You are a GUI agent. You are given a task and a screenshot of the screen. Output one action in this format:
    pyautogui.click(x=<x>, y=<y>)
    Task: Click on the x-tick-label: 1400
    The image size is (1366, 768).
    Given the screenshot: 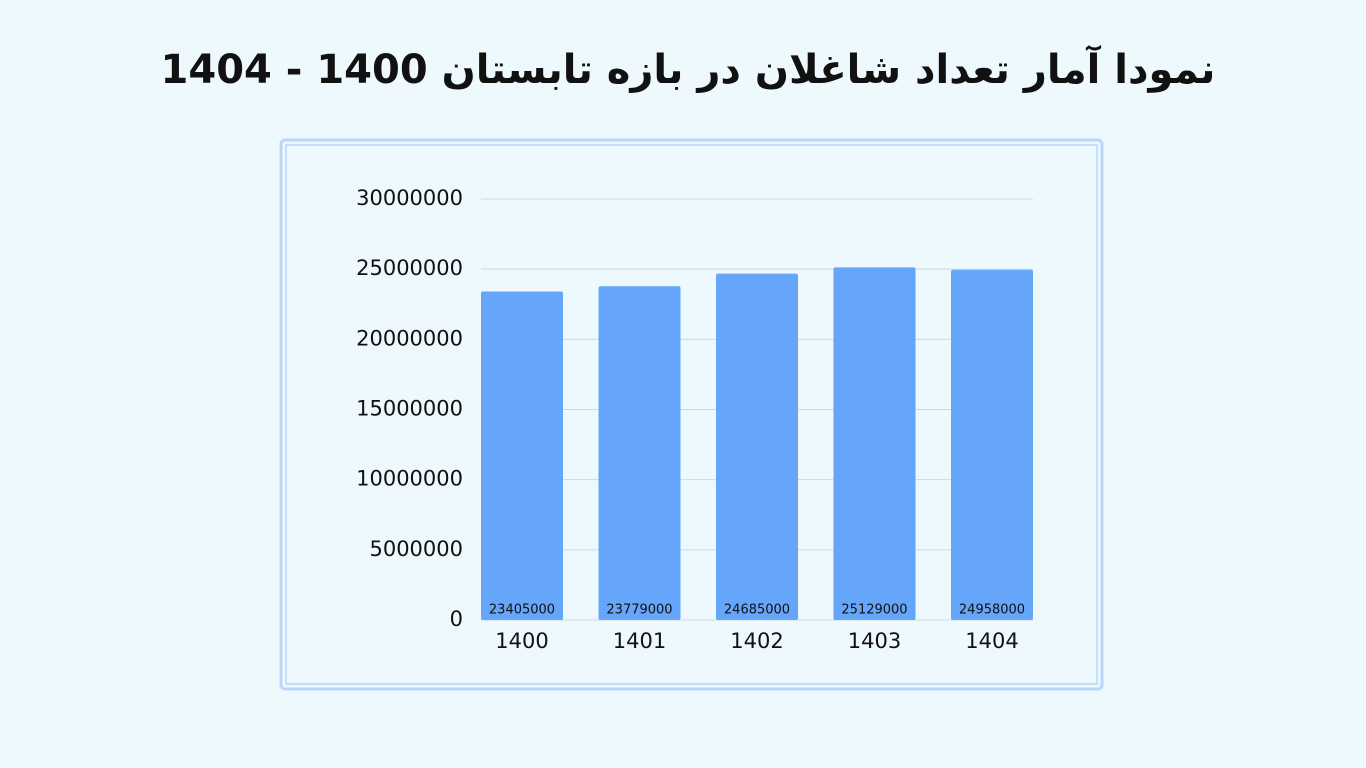 What is the action you would take?
    pyautogui.click(x=521, y=641)
    